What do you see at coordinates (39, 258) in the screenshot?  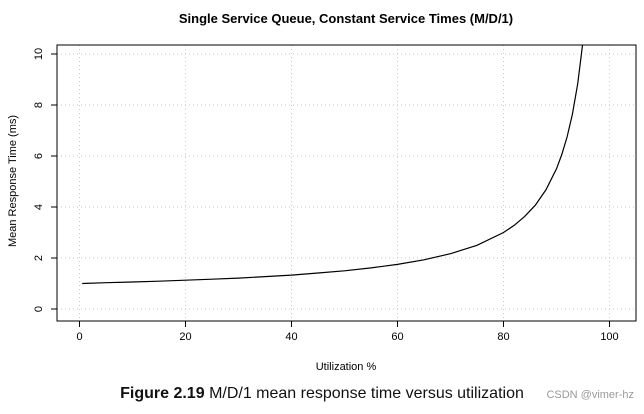 I see `y-tick-label: 2` at bounding box center [39, 258].